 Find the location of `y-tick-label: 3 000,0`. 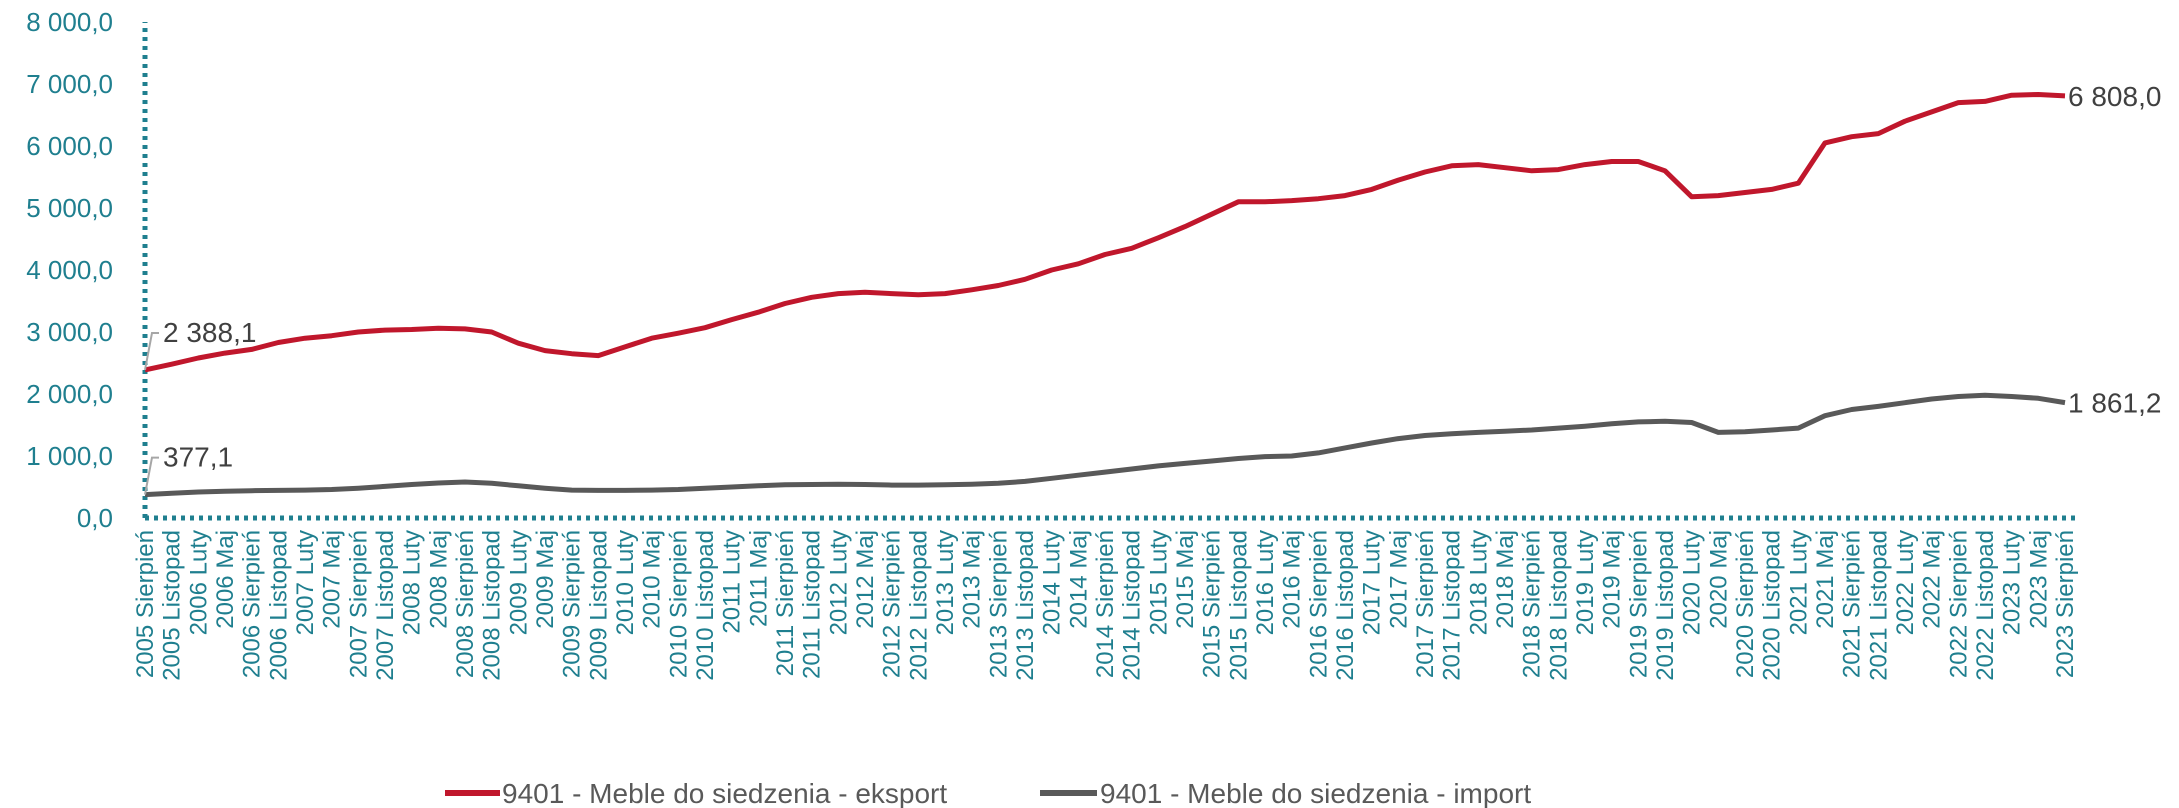

y-tick-label: 3 000,0 is located at coordinates (69, 332).